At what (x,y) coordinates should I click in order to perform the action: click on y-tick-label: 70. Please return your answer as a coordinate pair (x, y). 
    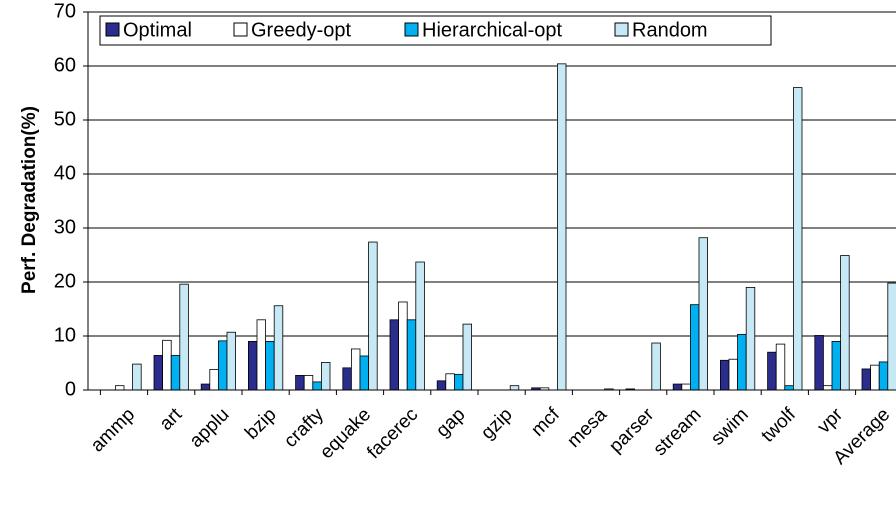
    Looking at the image, I should click on (65, 11).